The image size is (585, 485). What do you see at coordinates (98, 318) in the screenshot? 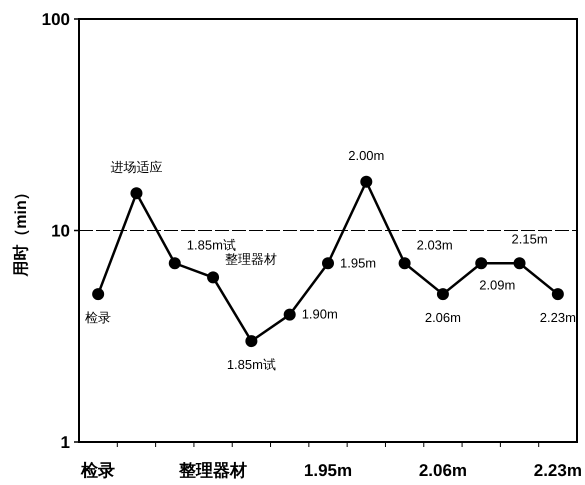
I see `annotation: 检录` at bounding box center [98, 318].